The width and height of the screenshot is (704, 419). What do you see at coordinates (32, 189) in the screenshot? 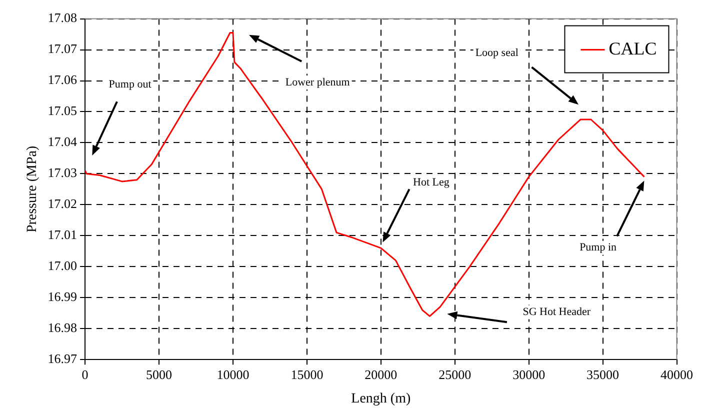
I see `y-axis-title: Pressure (MPa)` at bounding box center [32, 189].